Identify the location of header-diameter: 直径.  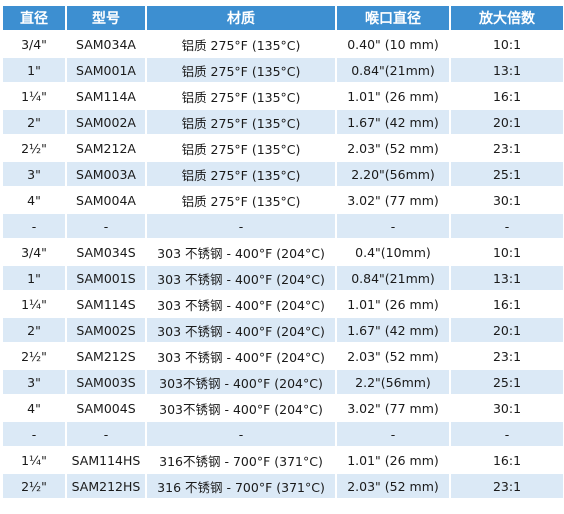
(34, 18).